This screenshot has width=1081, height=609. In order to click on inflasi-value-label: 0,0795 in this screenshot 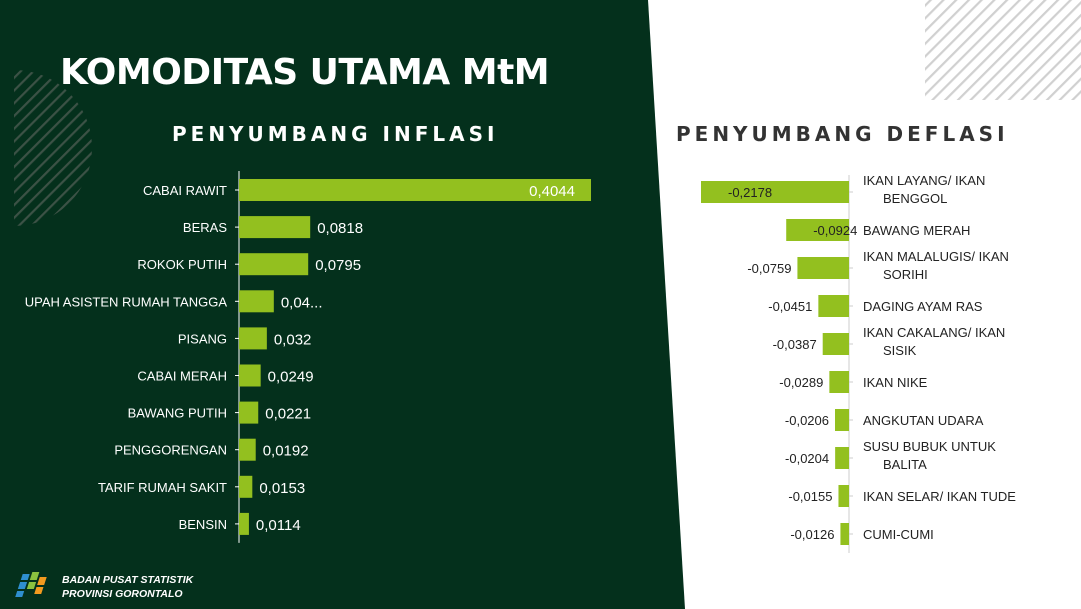, I will do `click(338, 265)`.